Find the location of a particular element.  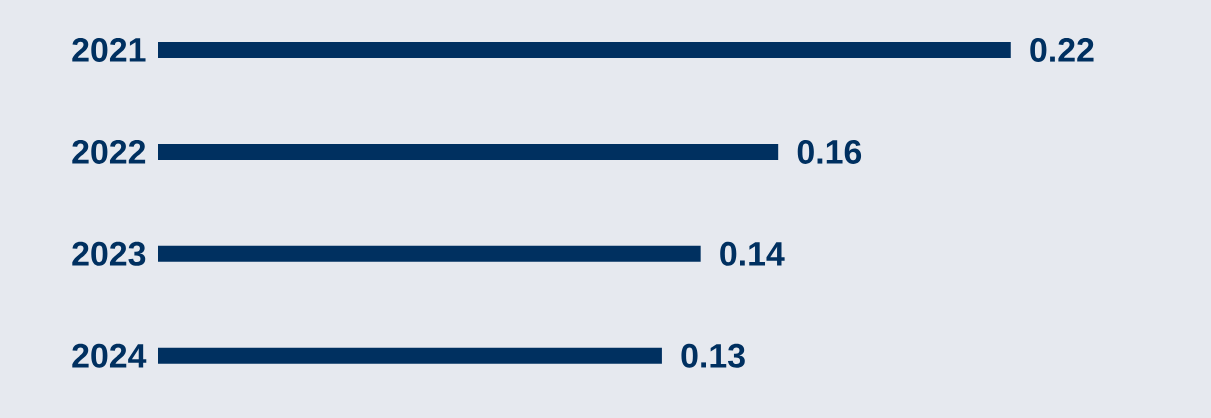

data-label: 0.14 is located at coordinates (752, 253).